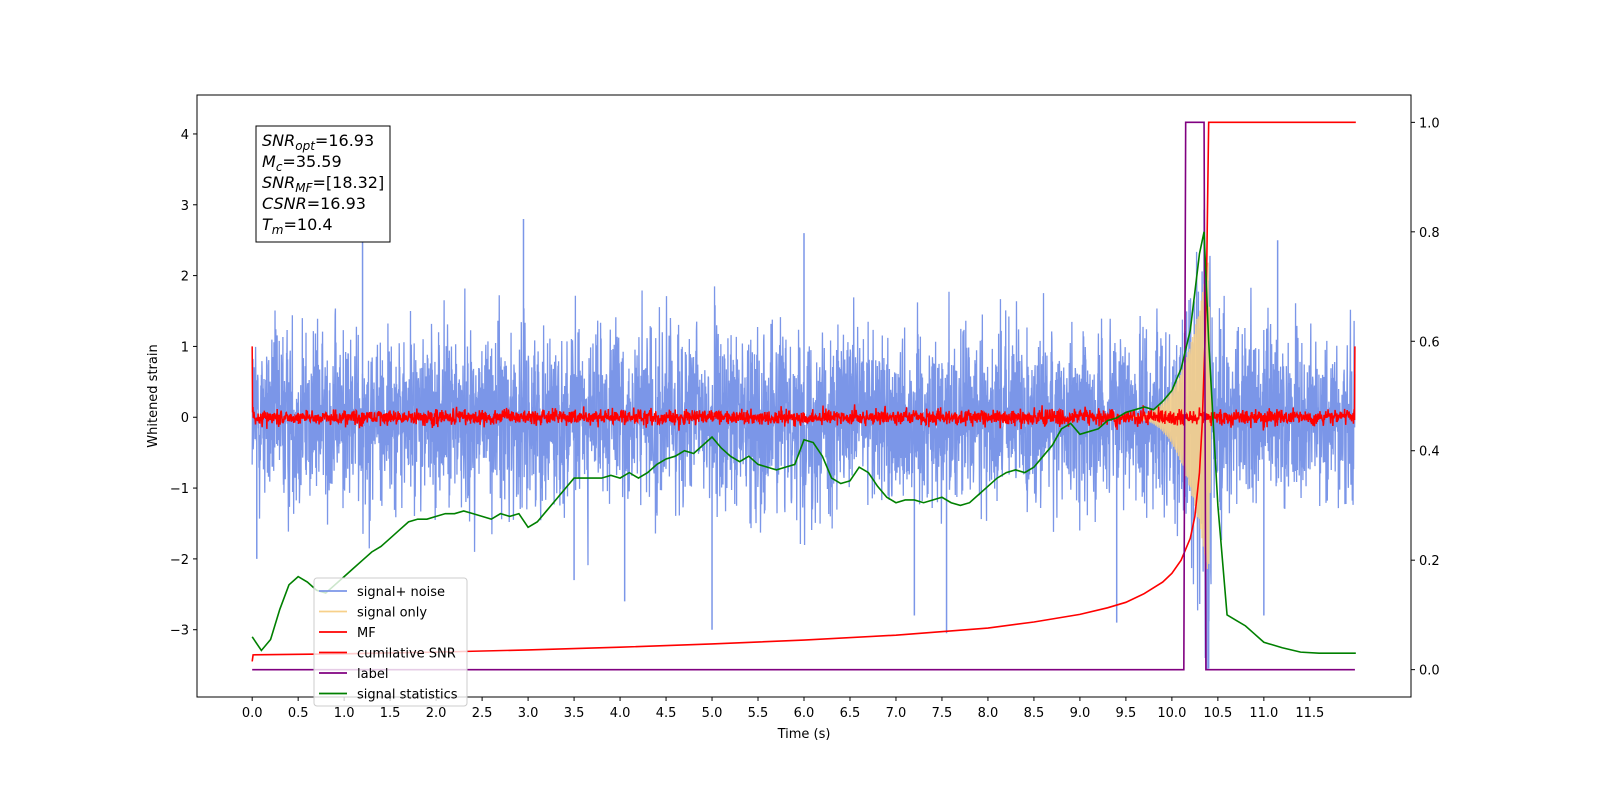 This screenshot has width=1600, height=800. What do you see at coordinates (1217, 713) in the screenshot?
I see `x-tick-label: 10.5` at bounding box center [1217, 713].